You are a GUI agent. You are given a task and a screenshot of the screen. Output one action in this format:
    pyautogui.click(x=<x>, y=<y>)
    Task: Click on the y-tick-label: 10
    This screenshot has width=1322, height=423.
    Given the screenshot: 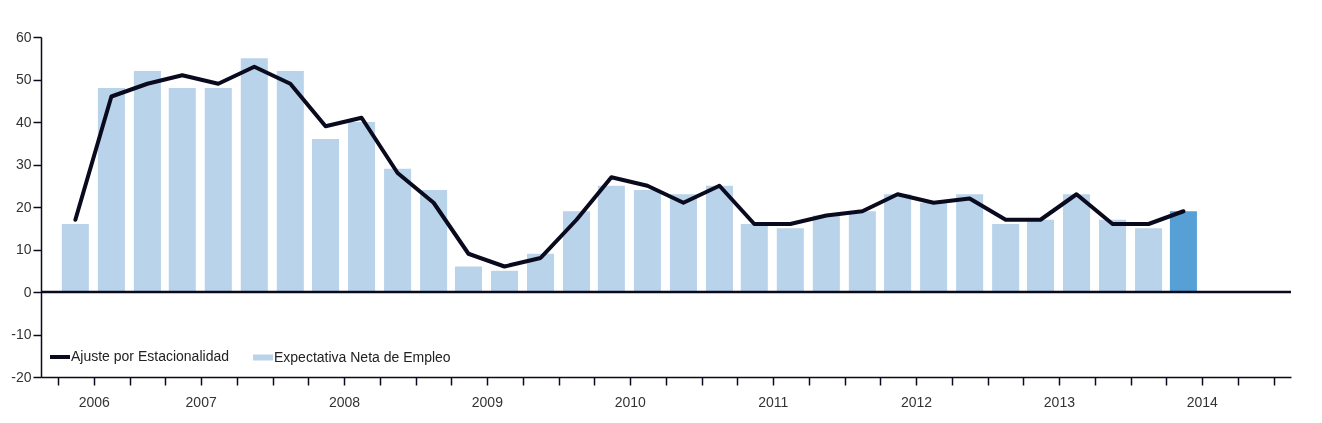 What is the action you would take?
    pyautogui.click(x=23, y=249)
    